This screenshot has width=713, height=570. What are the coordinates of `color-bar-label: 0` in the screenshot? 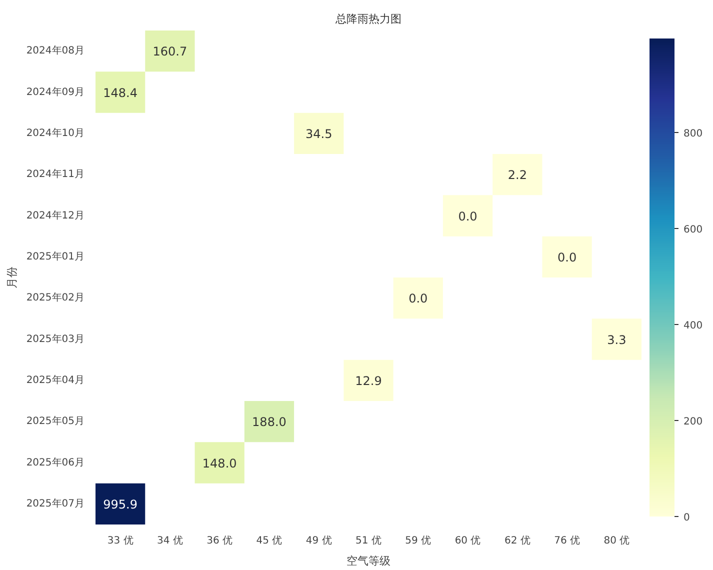 It's located at (687, 518).